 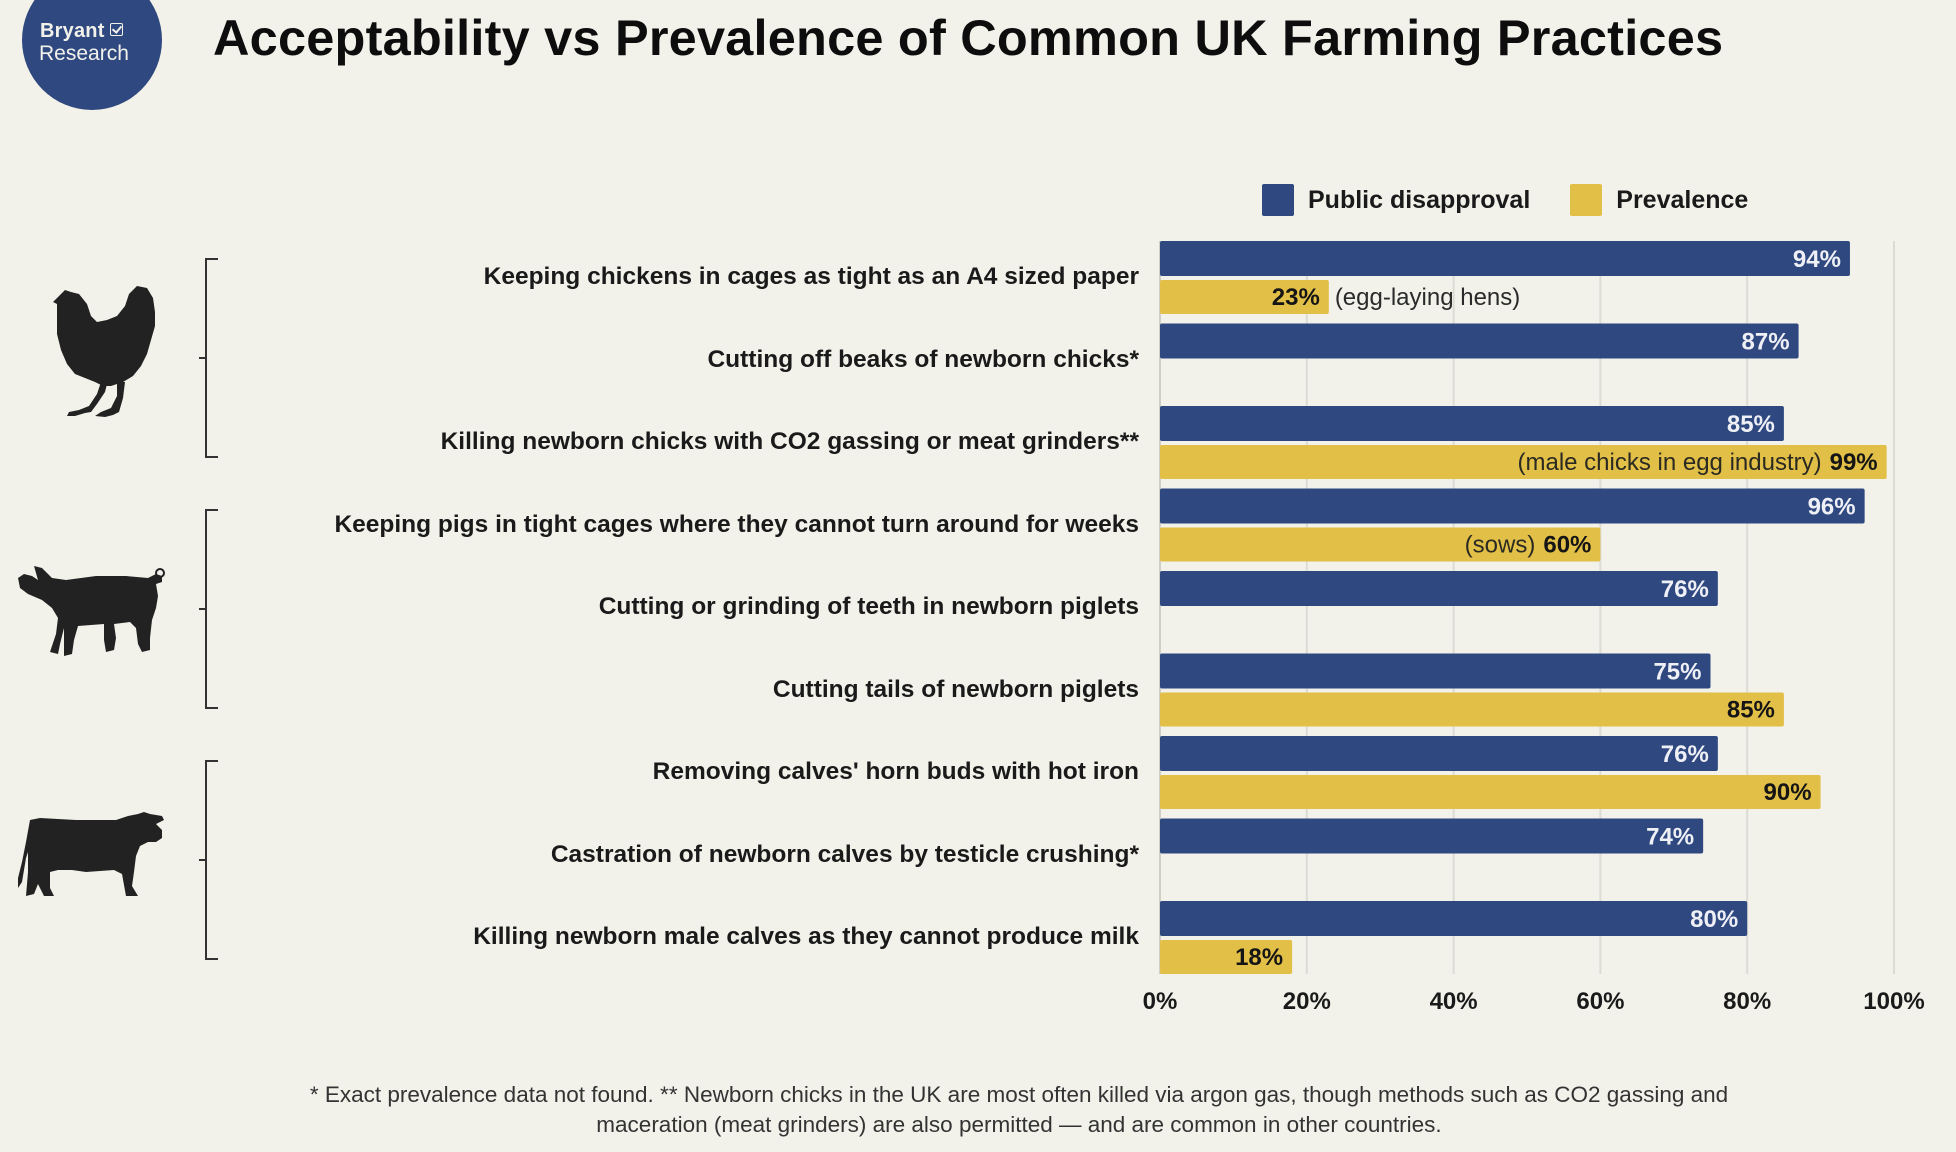 What do you see at coordinates (1454, 1001) in the screenshot?
I see `x-tick-label: 40%` at bounding box center [1454, 1001].